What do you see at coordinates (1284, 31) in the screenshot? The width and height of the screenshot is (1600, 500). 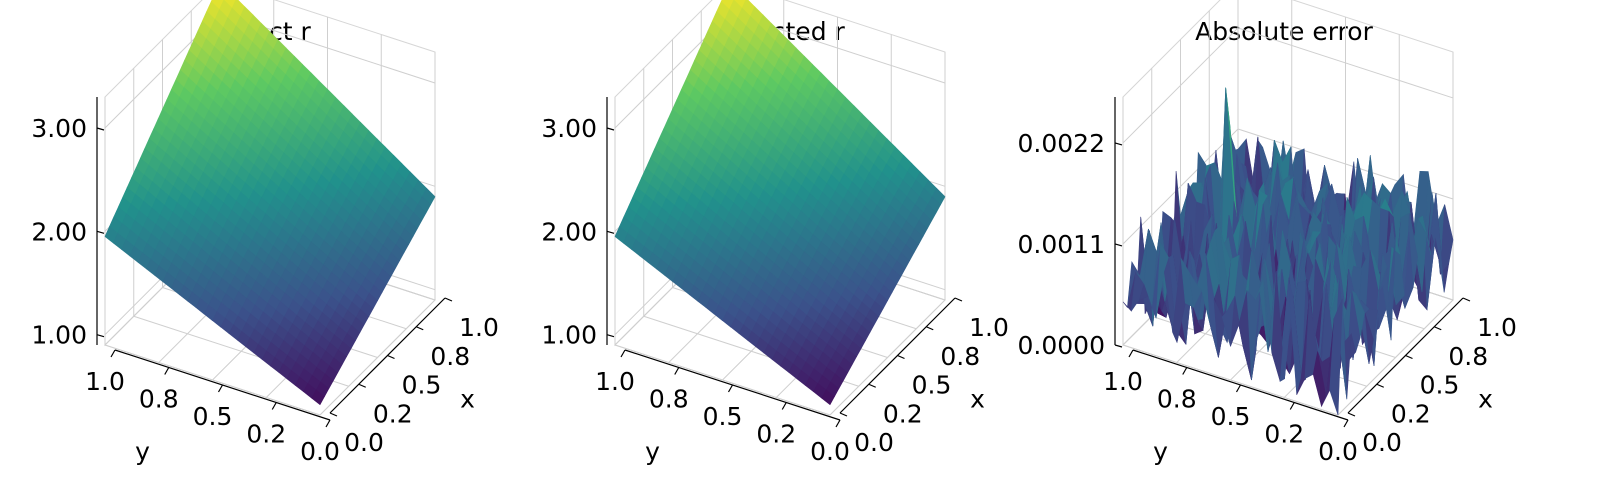 I see `chart-title: Absolute error` at bounding box center [1284, 31].